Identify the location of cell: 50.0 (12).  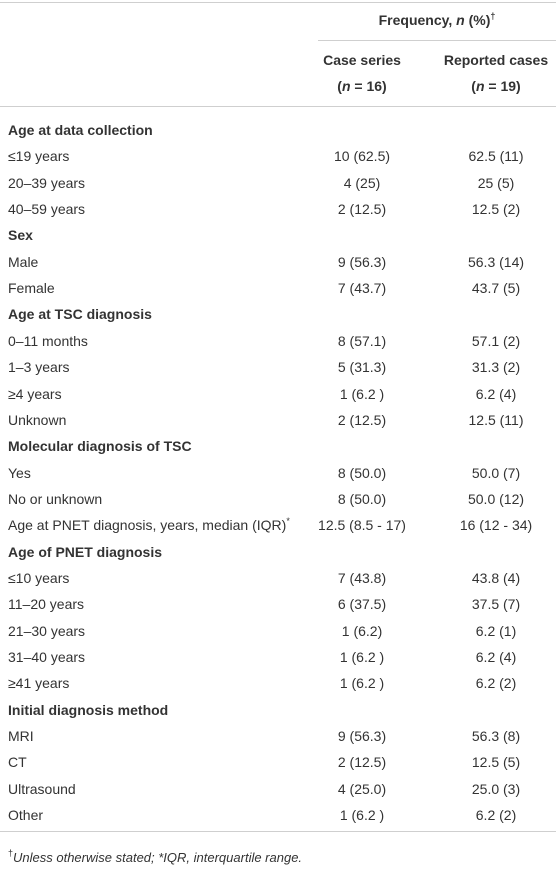
(496, 499).